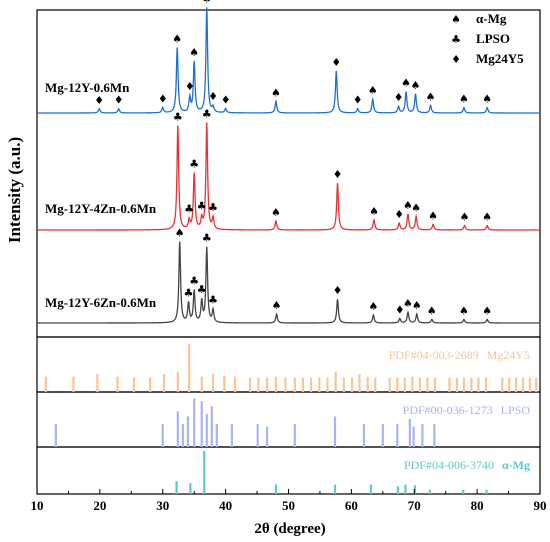 The width and height of the screenshot is (550, 542). I want to click on legend-label: α-Mg, so click(491, 18).